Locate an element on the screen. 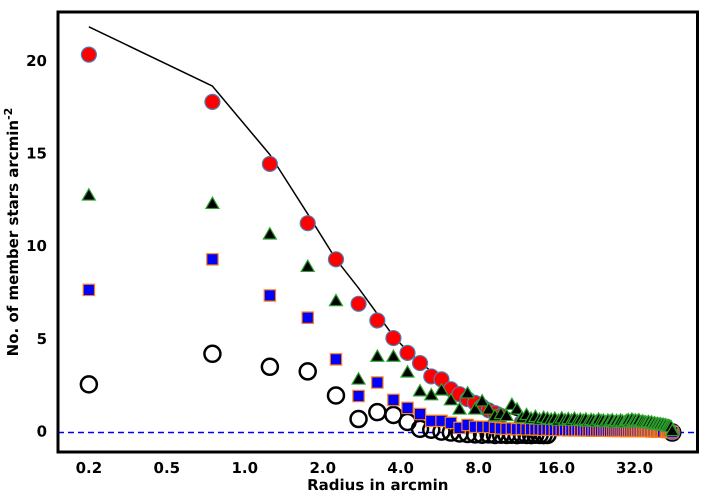  y-tick-label: 10 is located at coordinates (36, 246).